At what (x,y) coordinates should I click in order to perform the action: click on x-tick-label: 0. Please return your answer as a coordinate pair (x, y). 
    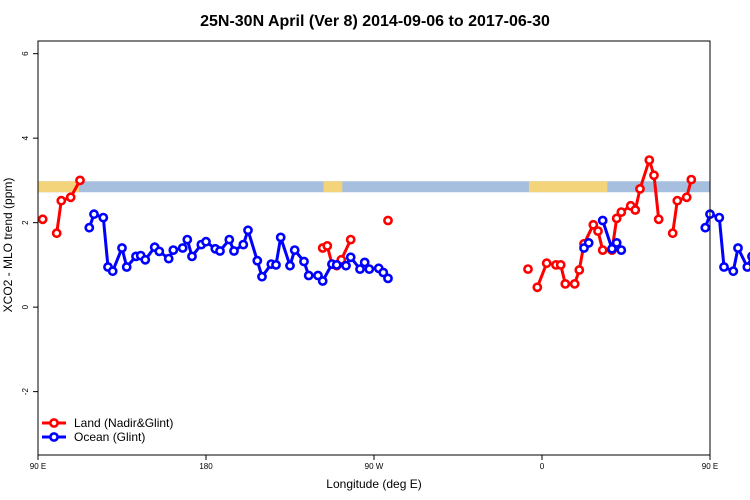
    Looking at the image, I should click on (542, 466).